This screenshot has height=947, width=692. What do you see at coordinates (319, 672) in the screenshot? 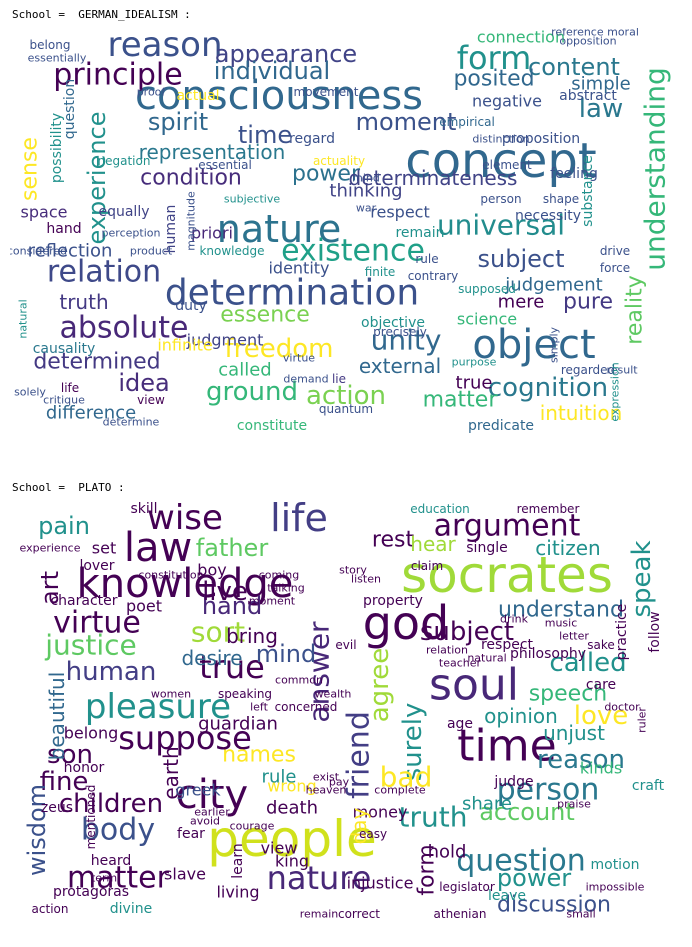
I see `cloud-word: answer` at bounding box center [319, 672].